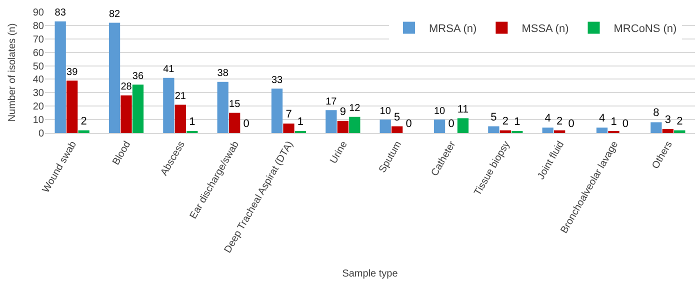  I want to click on y-tick-label: 10, so click(38, 120).